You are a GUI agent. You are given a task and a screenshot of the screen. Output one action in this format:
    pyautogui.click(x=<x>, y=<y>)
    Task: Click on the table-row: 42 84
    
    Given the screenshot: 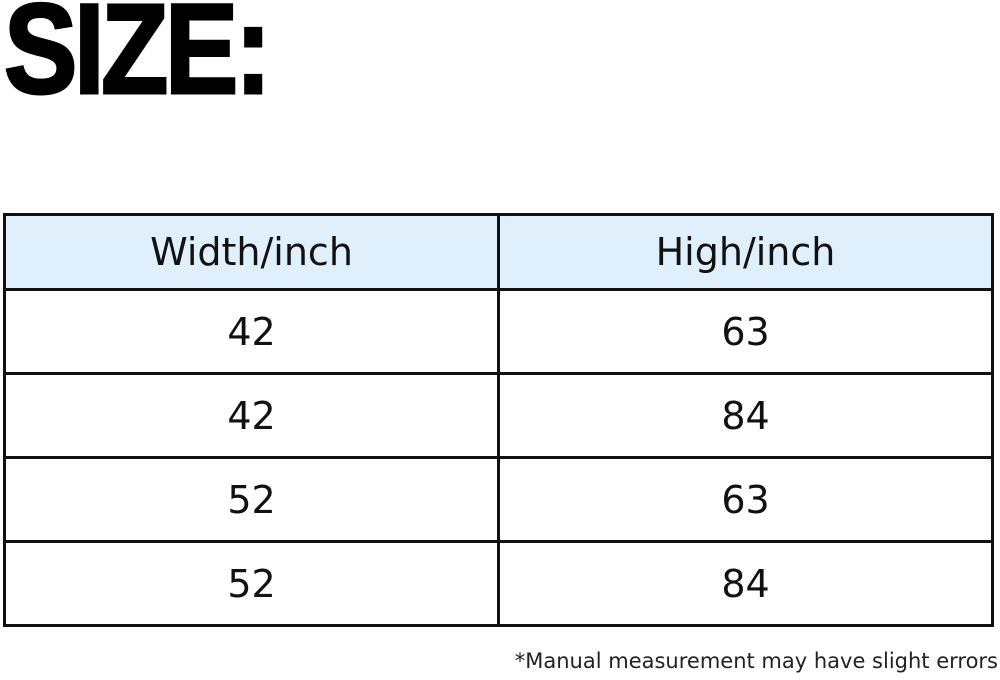 What is the action you would take?
    pyautogui.click(x=498, y=415)
    